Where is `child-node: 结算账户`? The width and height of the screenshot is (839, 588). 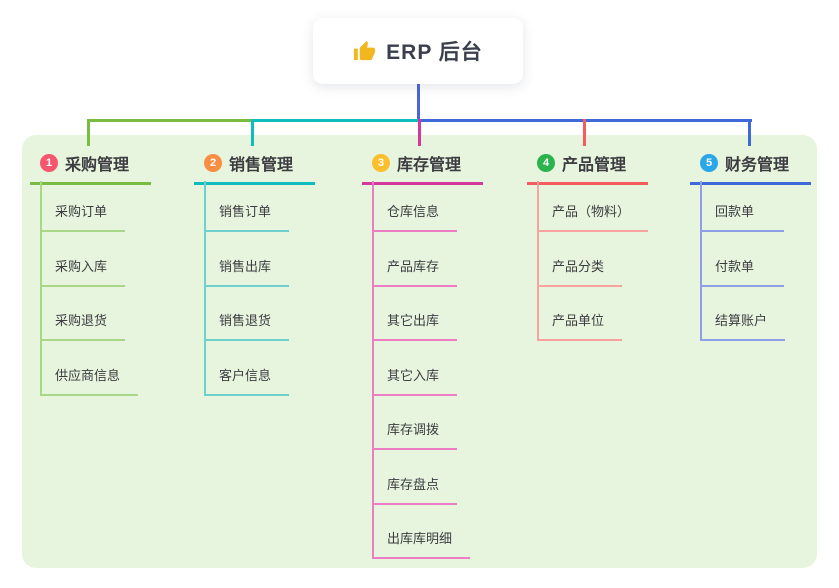 child-node: 结算账户 is located at coordinates (743, 325).